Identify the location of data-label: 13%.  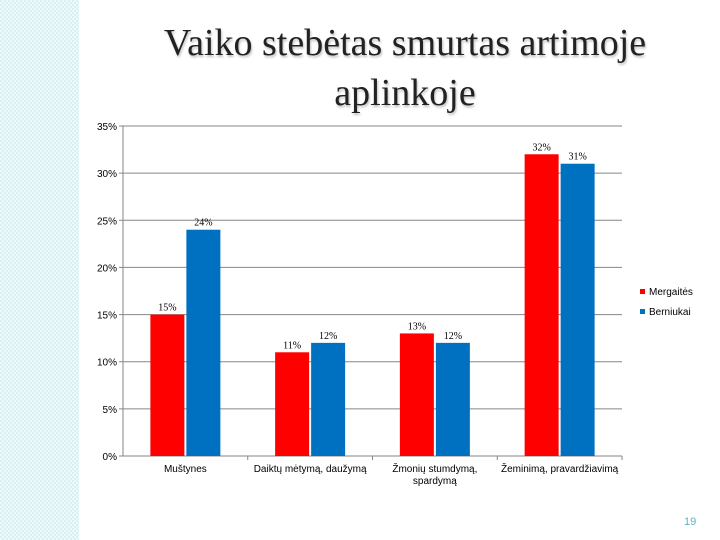
(417, 326).